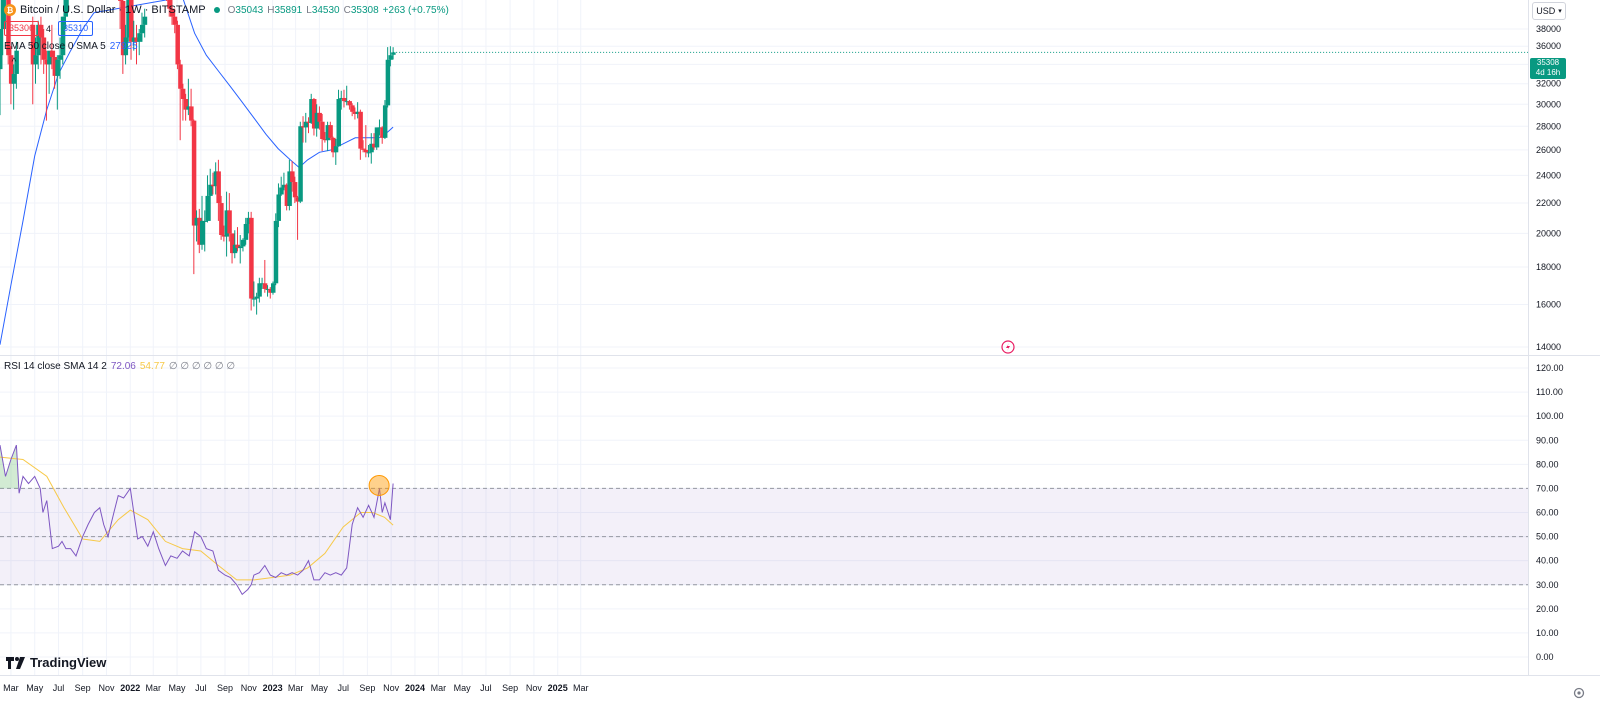 The image size is (1600, 709). What do you see at coordinates (22, 28) in the screenshot?
I see `sell-button: 35306` at bounding box center [22, 28].